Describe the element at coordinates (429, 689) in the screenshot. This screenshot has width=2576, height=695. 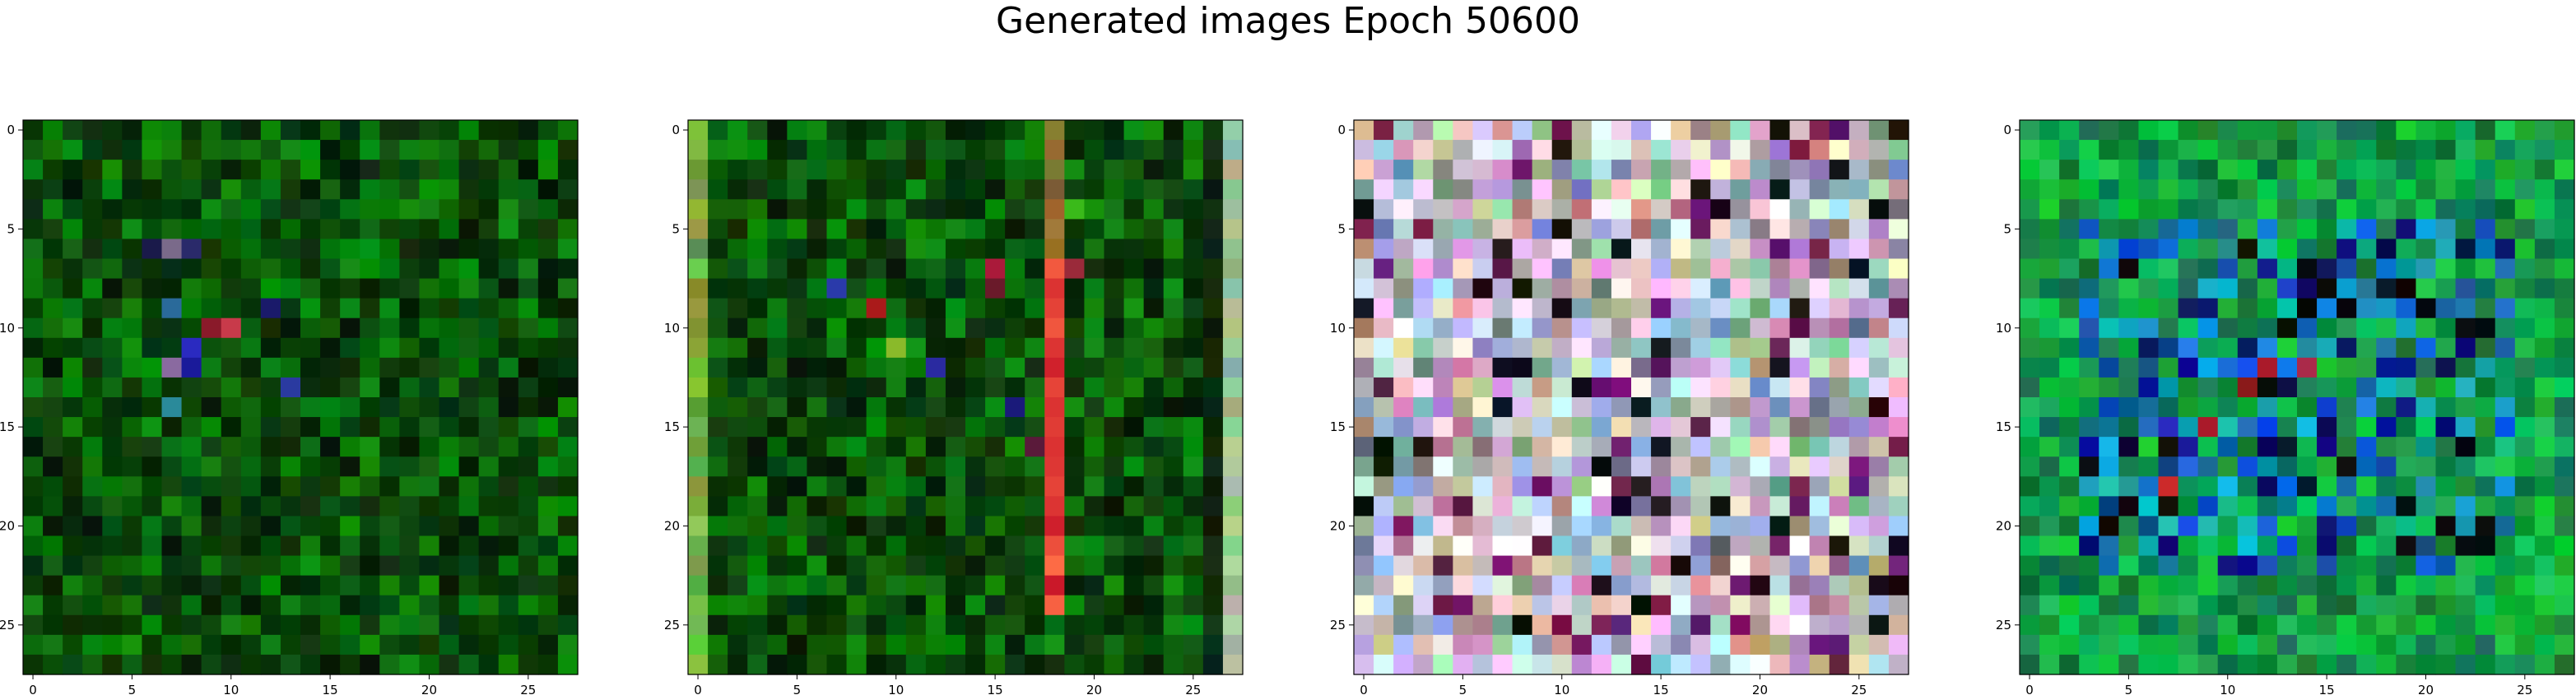
I see `x-tick-label: 20` at that location.